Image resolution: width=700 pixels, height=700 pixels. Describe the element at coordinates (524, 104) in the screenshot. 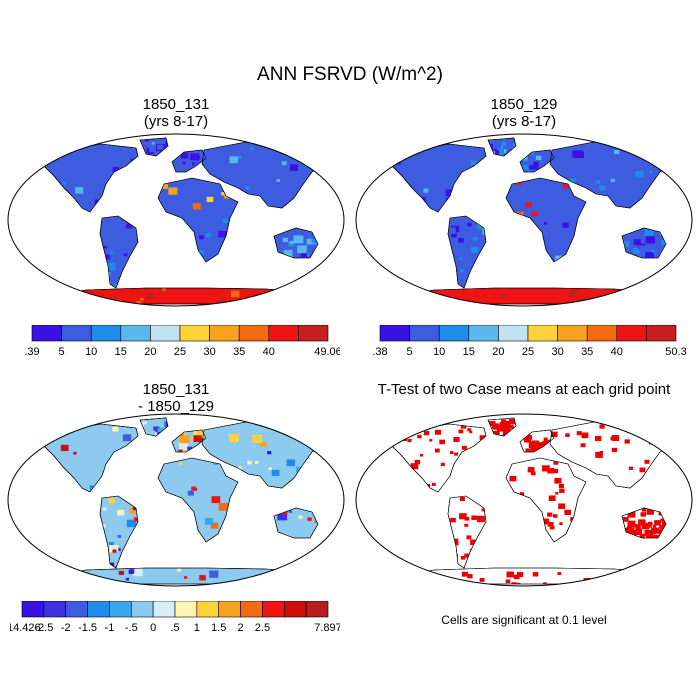

I see `panel-2-title-line1: 1850_129` at that location.